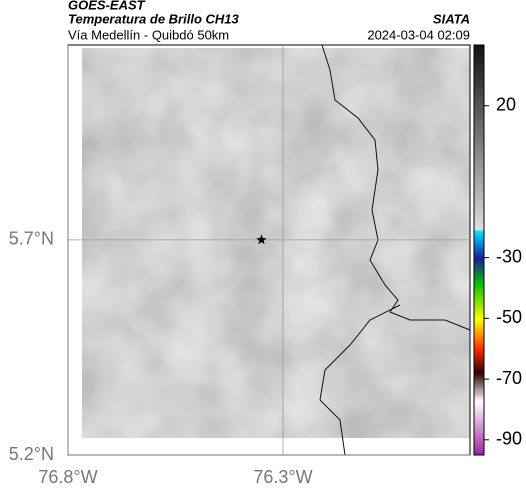 The image size is (526, 491). What do you see at coordinates (509, 317) in the screenshot?
I see `colorbar-label: -50` at bounding box center [509, 317].